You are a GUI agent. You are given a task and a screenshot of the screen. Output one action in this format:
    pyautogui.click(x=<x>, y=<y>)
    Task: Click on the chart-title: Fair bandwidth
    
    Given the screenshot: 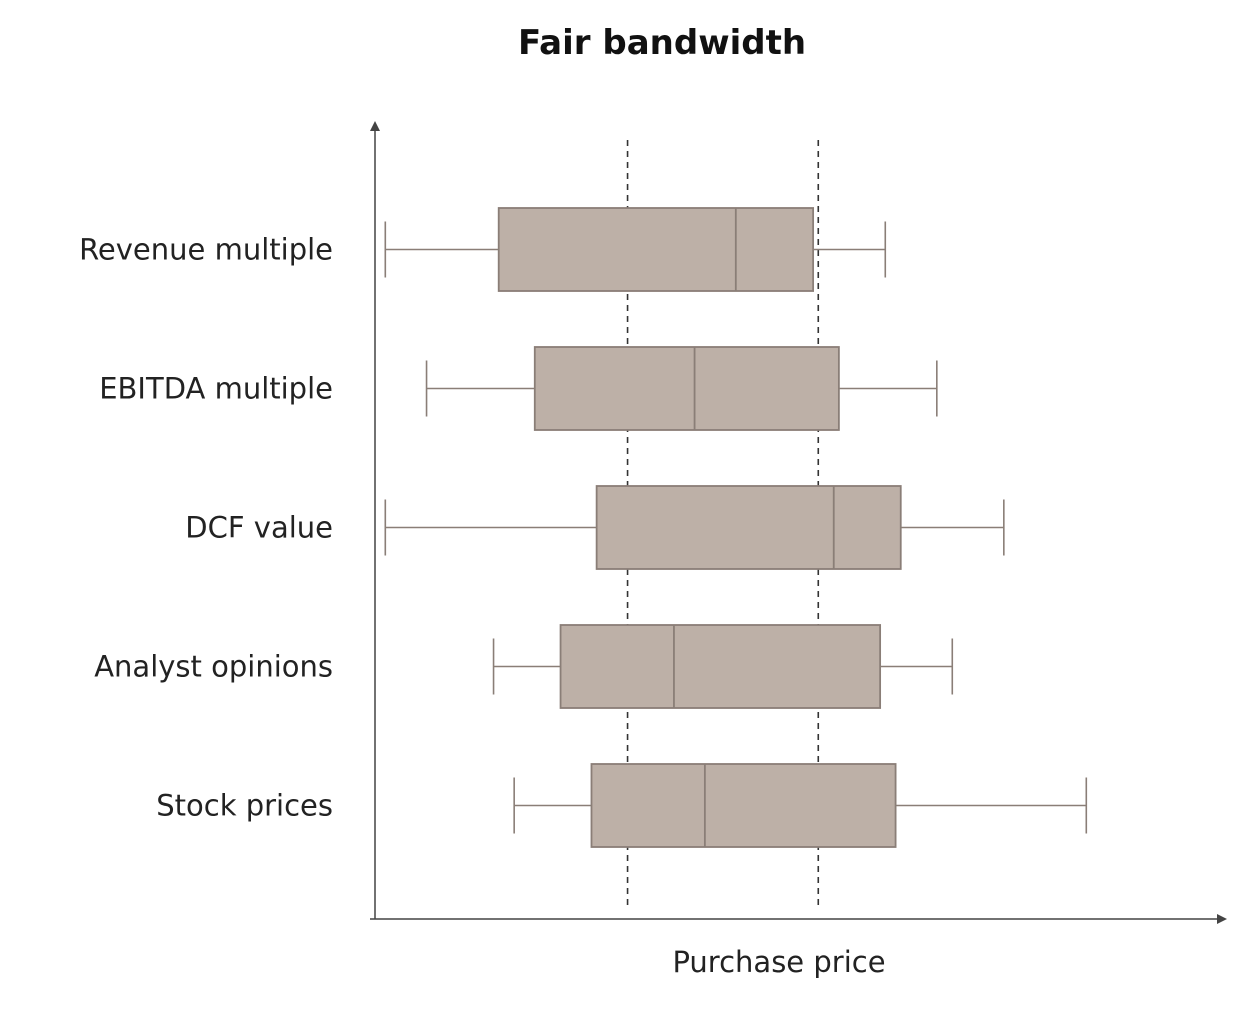 What is the action you would take?
    pyautogui.click(x=662, y=43)
    